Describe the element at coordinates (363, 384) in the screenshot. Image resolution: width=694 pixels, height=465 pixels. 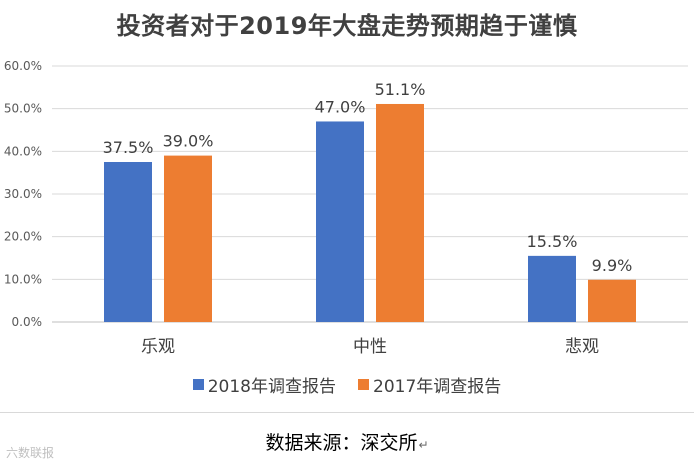
I see `legend-swatch-2017` at that location.